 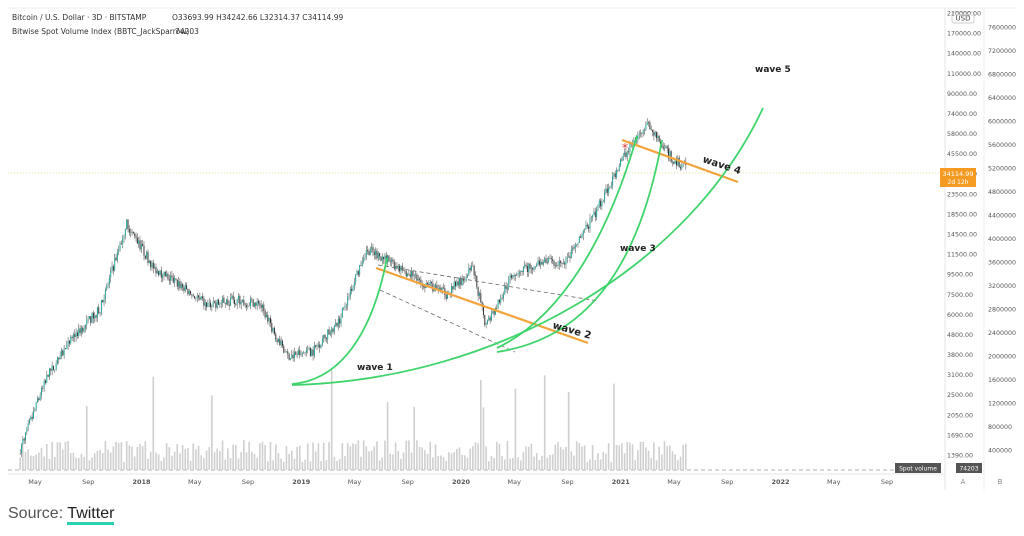 I want to click on source-link: Twitter, so click(x=91, y=515).